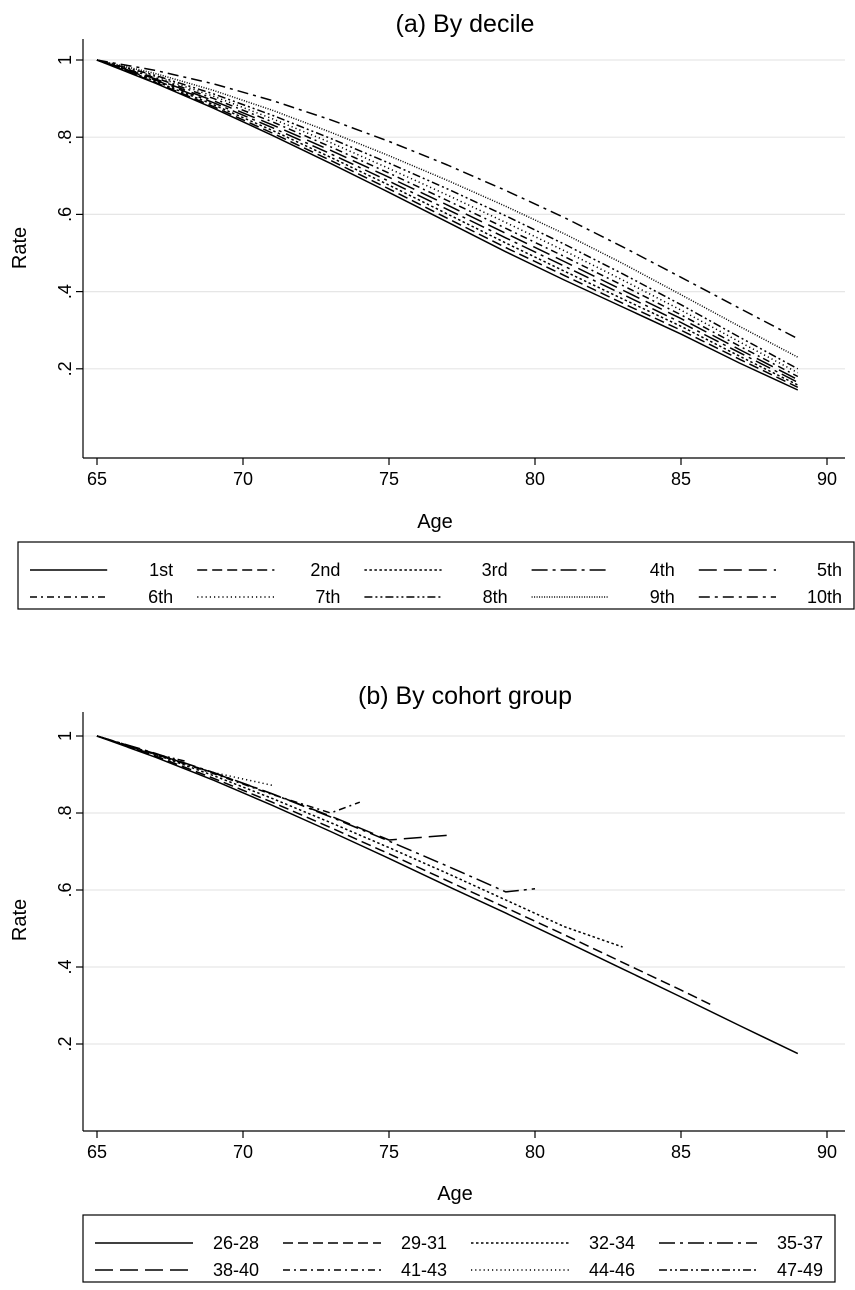  What do you see at coordinates (236, 1243) in the screenshot?
I see `legend-label: 26-28` at bounding box center [236, 1243].